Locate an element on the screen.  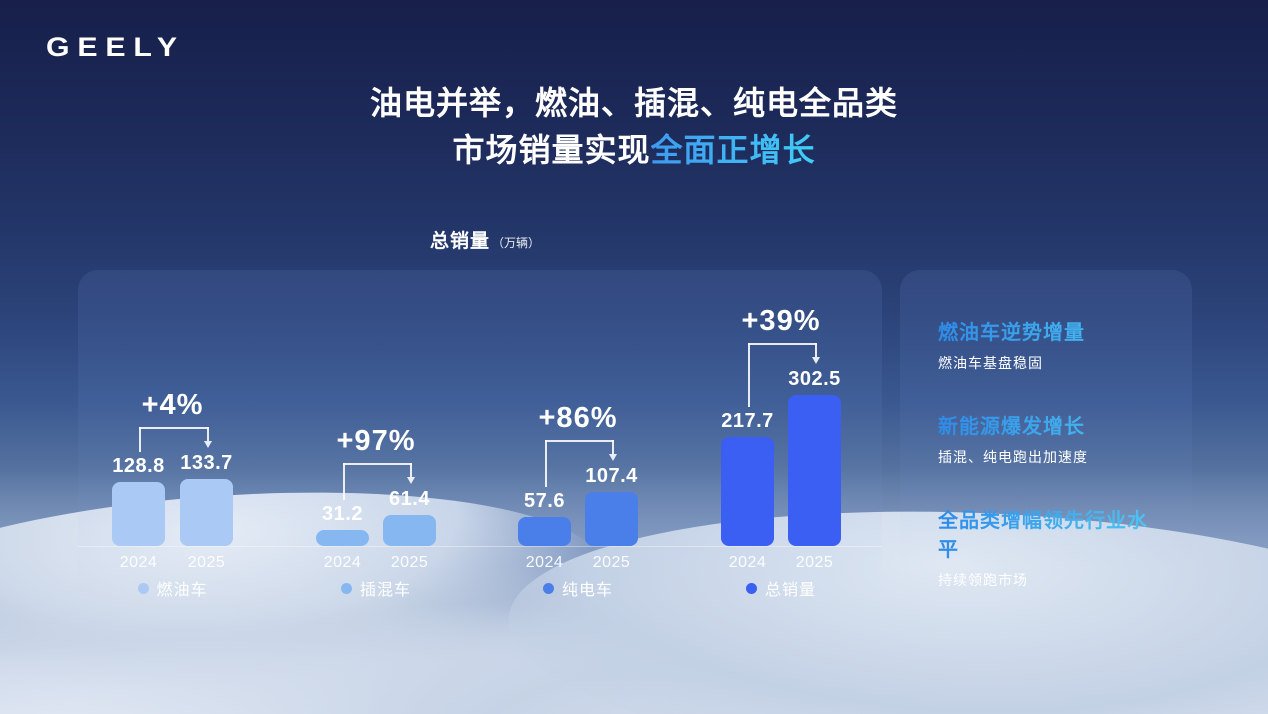
legend-item-total: 总销量 is located at coordinates (781, 588).